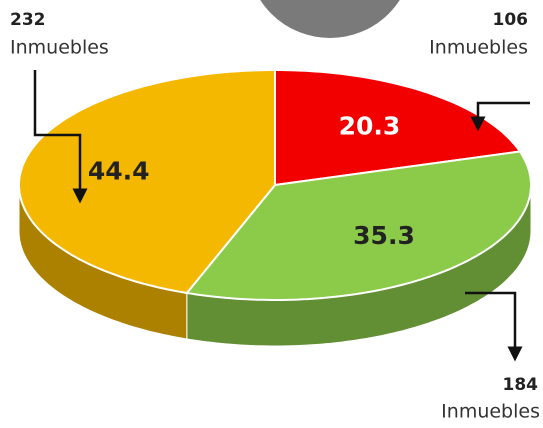 Image resolution: width=543 pixels, height=428 pixels. What do you see at coordinates (511, 20) in the screenshot?
I see `count-label: 106` at bounding box center [511, 20].